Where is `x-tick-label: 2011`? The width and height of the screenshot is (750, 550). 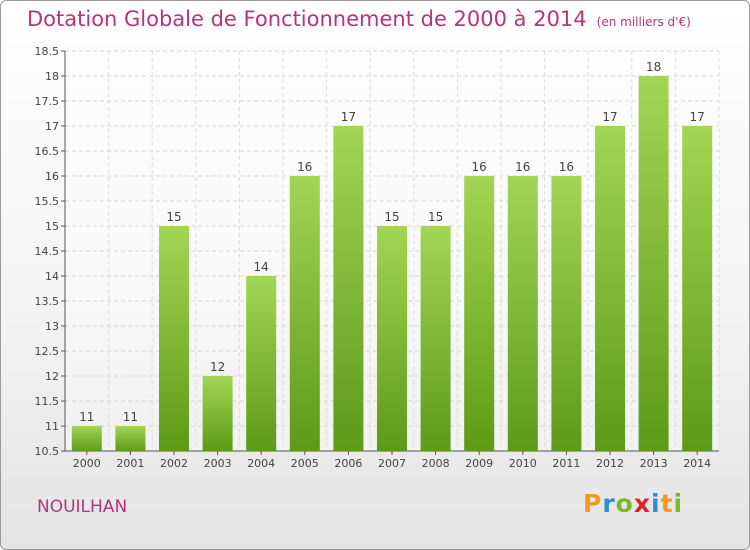 x-tick-label: 2011 is located at coordinates (566, 463).